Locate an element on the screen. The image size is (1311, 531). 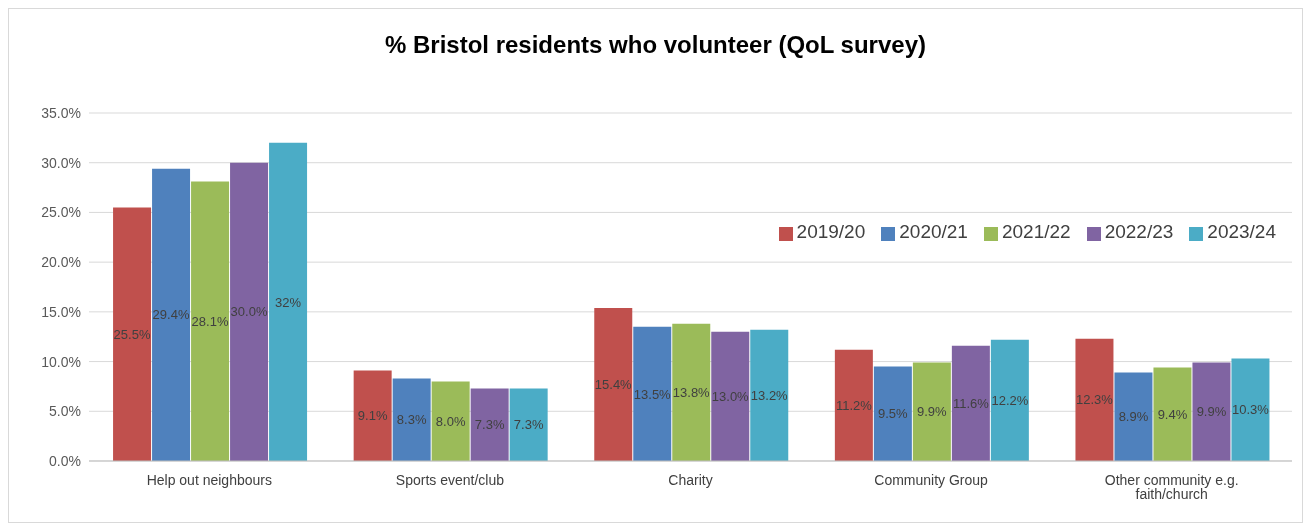
data-label: 12.2% is located at coordinates (1010, 400).